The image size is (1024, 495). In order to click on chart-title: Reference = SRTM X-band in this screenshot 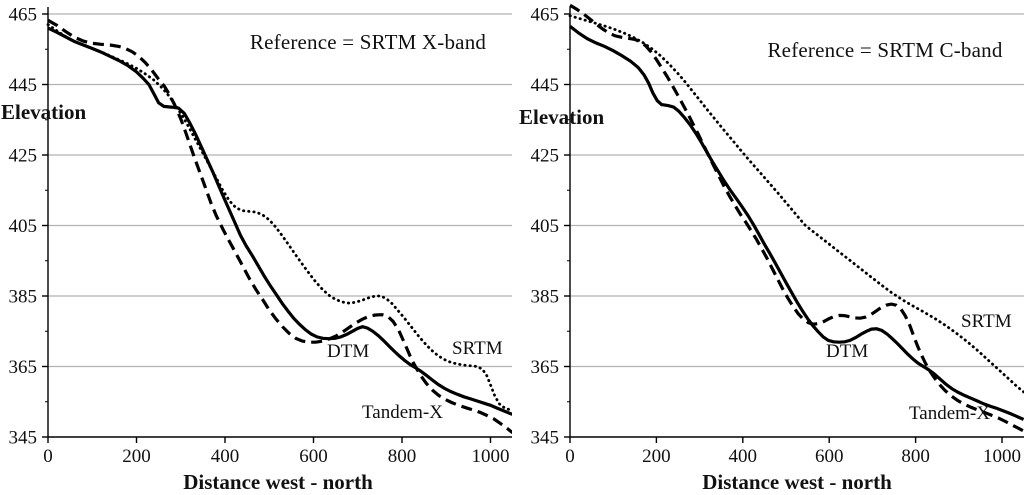, I will do `click(368, 42)`.